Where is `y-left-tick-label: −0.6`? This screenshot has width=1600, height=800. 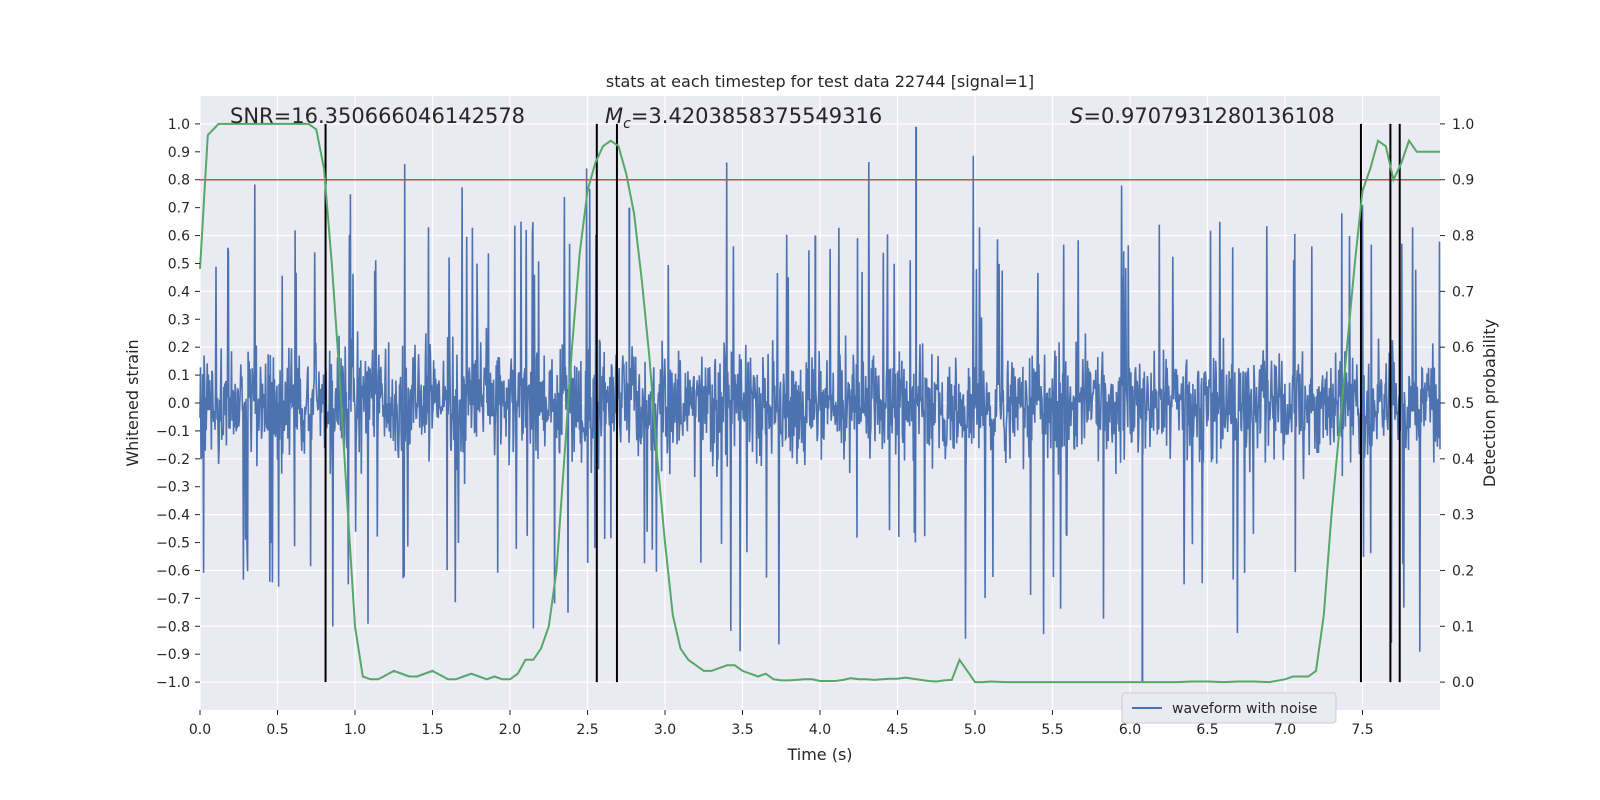
y-left-tick-label: −0.6 is located at coordinates (173, 571).